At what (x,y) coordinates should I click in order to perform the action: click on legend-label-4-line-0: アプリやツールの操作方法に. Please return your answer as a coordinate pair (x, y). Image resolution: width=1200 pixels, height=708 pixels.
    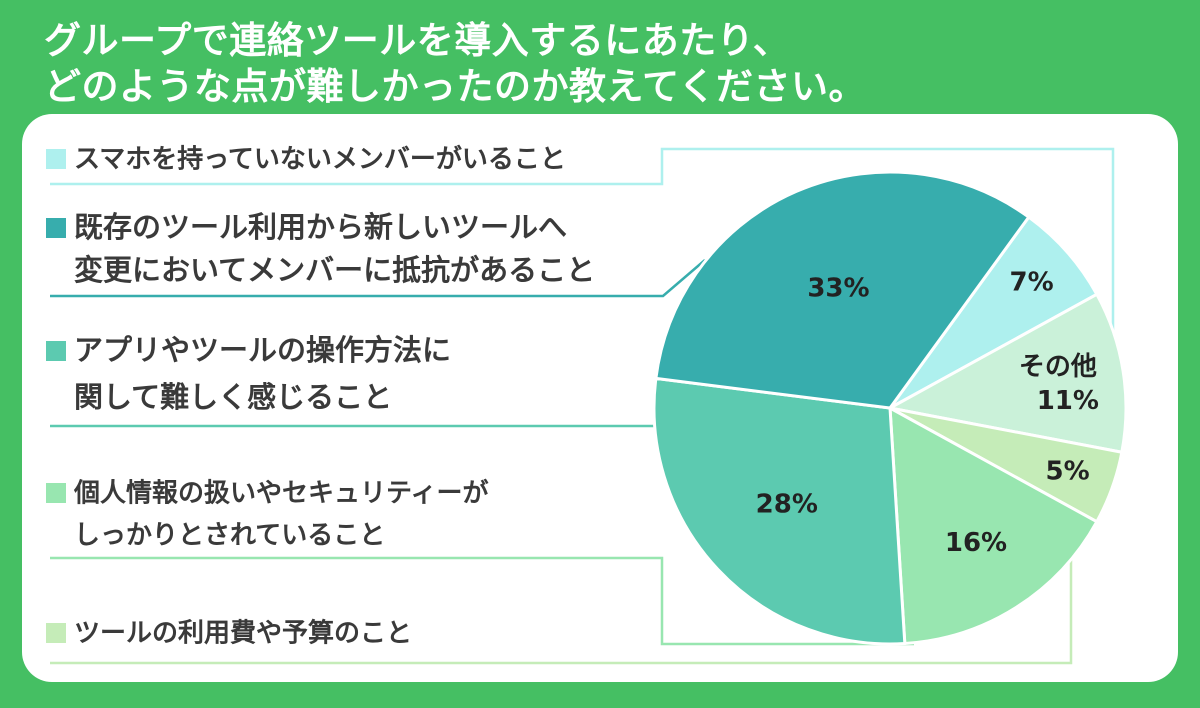
    Looking at the image, I should click on (262, 350).